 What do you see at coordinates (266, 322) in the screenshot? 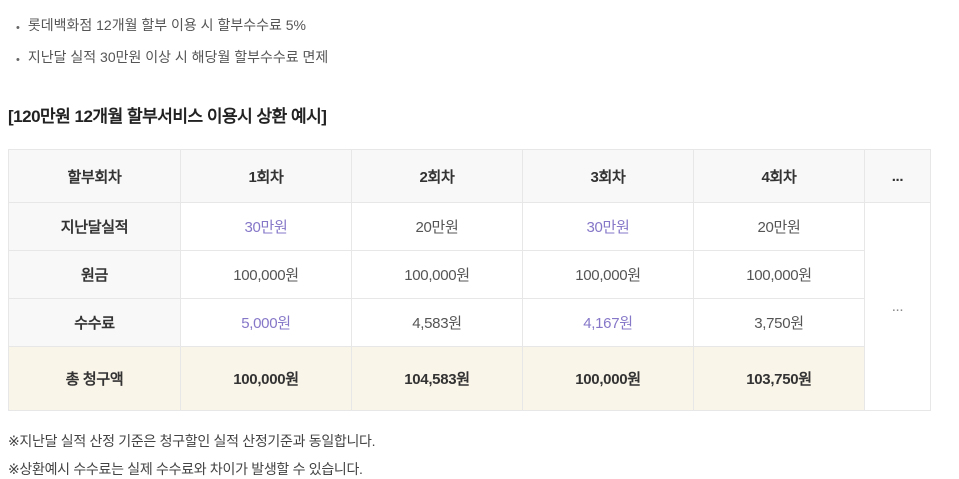
I see `table-cell: 5,000원` at bounding box center [266, 322].